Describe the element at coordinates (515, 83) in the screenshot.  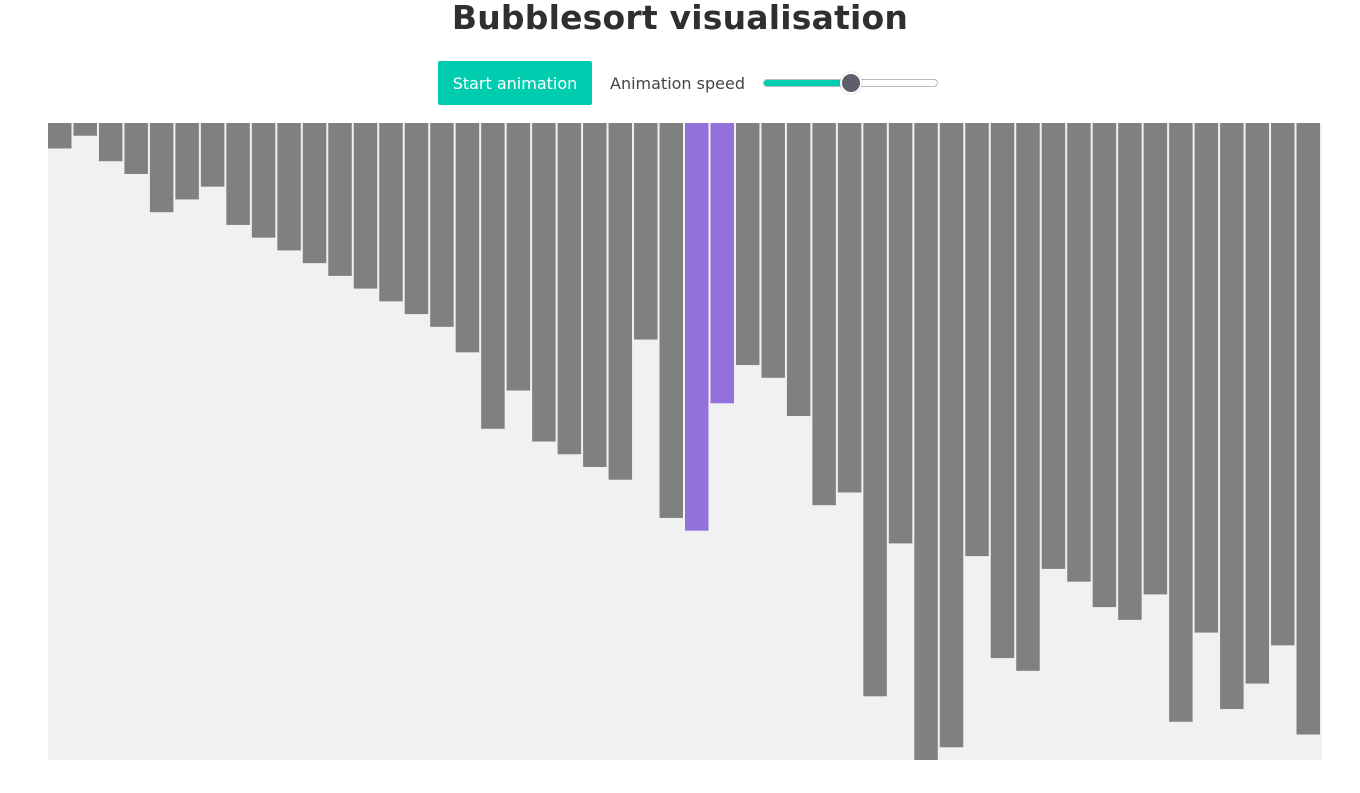
I see `start-animation-button: Start animation` at that location.